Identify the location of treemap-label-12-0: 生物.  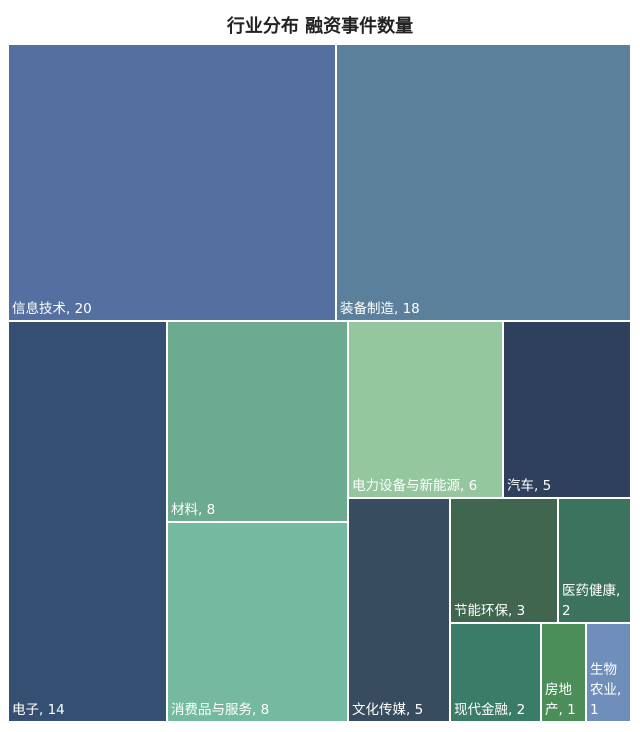
(603, 670).